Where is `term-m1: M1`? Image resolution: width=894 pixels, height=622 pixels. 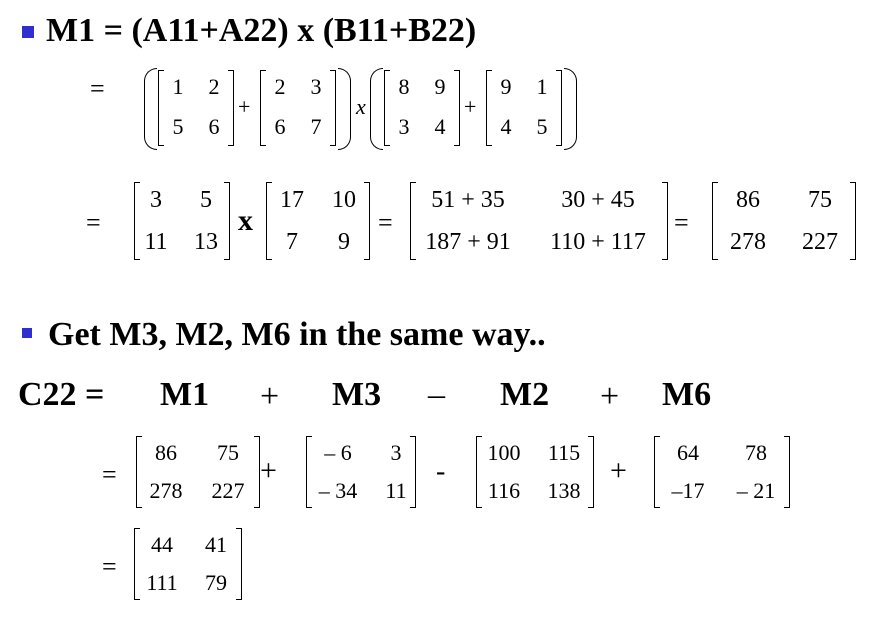
term-m1: M1 is located at coordinates (185, 394).